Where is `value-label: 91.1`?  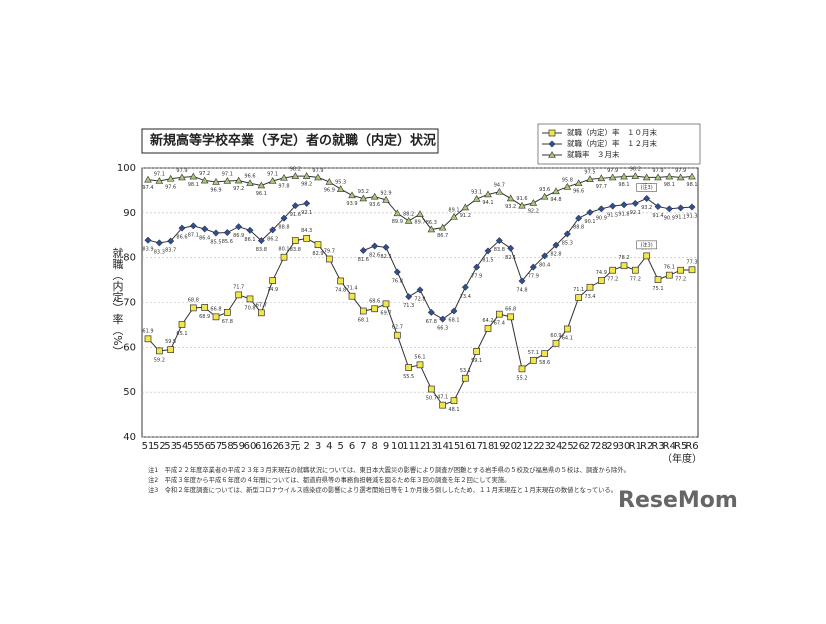 value-label: 91.1 is located at coordinates (680, 217).